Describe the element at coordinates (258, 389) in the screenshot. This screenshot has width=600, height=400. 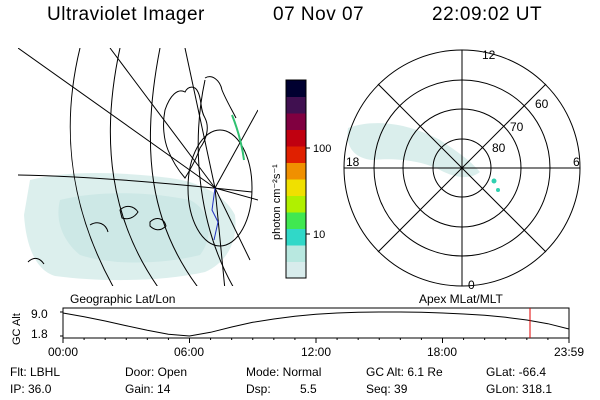
I see `status-dsp-label: Dsp:` at that location.